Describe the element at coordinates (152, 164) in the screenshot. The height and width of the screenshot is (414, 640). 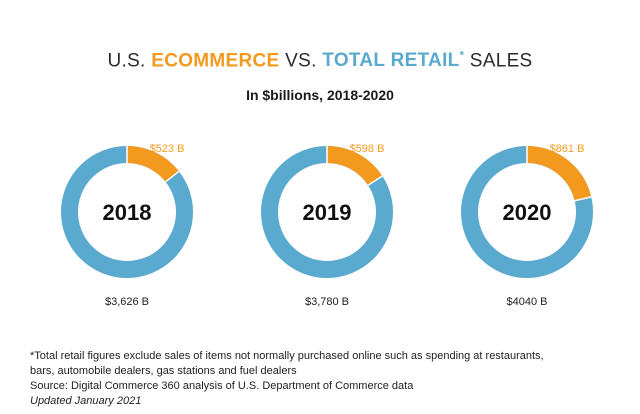
I see `ecommerce-slice-2018` at that location.